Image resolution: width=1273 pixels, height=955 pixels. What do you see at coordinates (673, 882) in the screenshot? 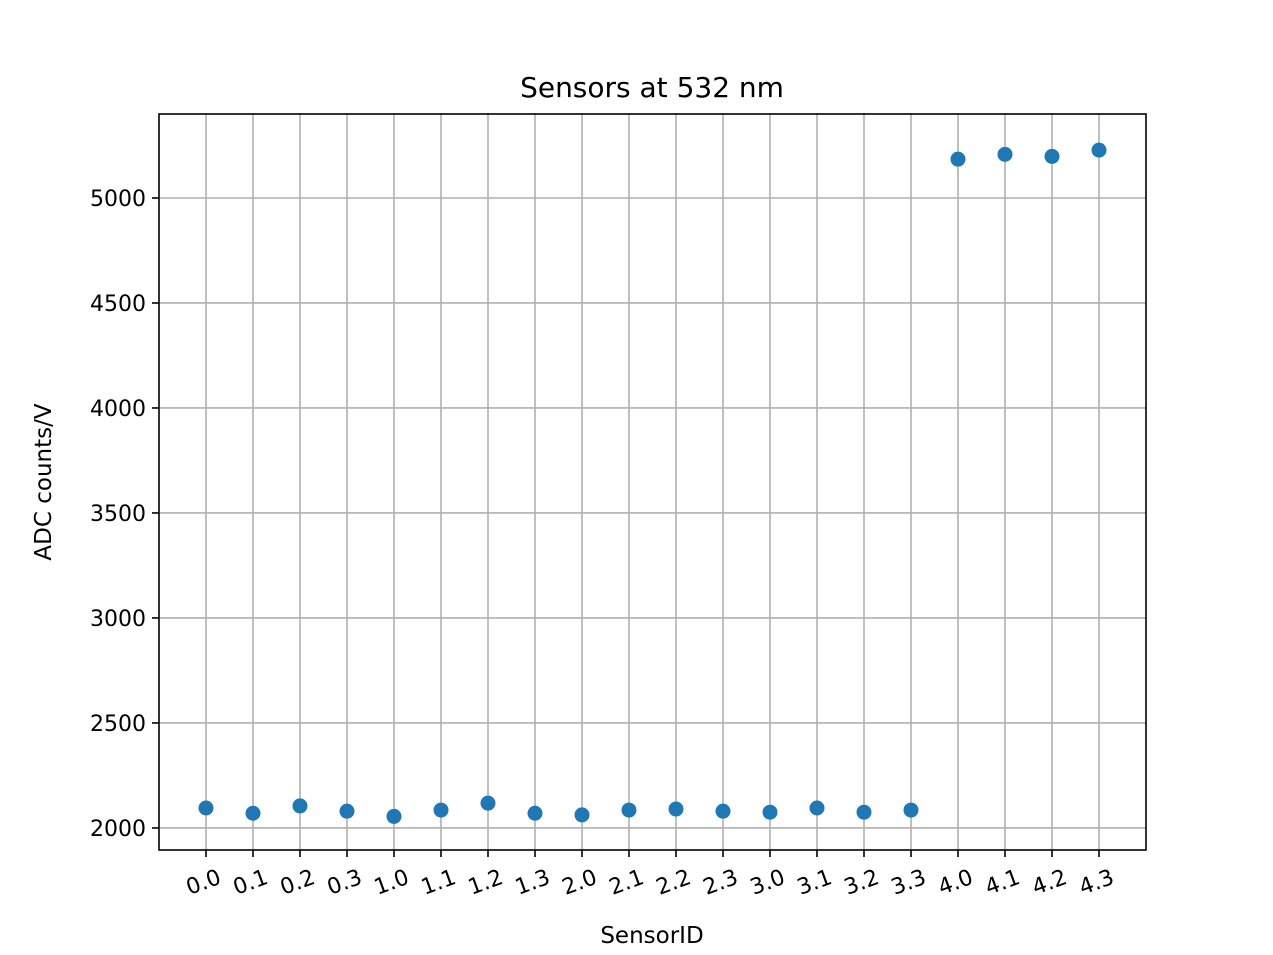
I see `x-tick-label: 2.2` at bounding box center [673, 882].